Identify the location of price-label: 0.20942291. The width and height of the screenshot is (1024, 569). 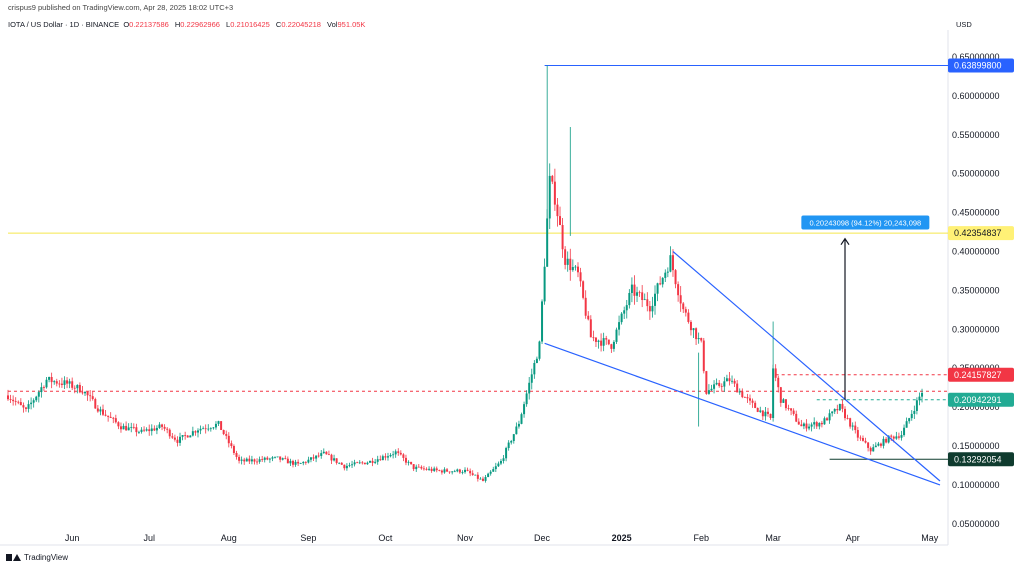
(978, 400).